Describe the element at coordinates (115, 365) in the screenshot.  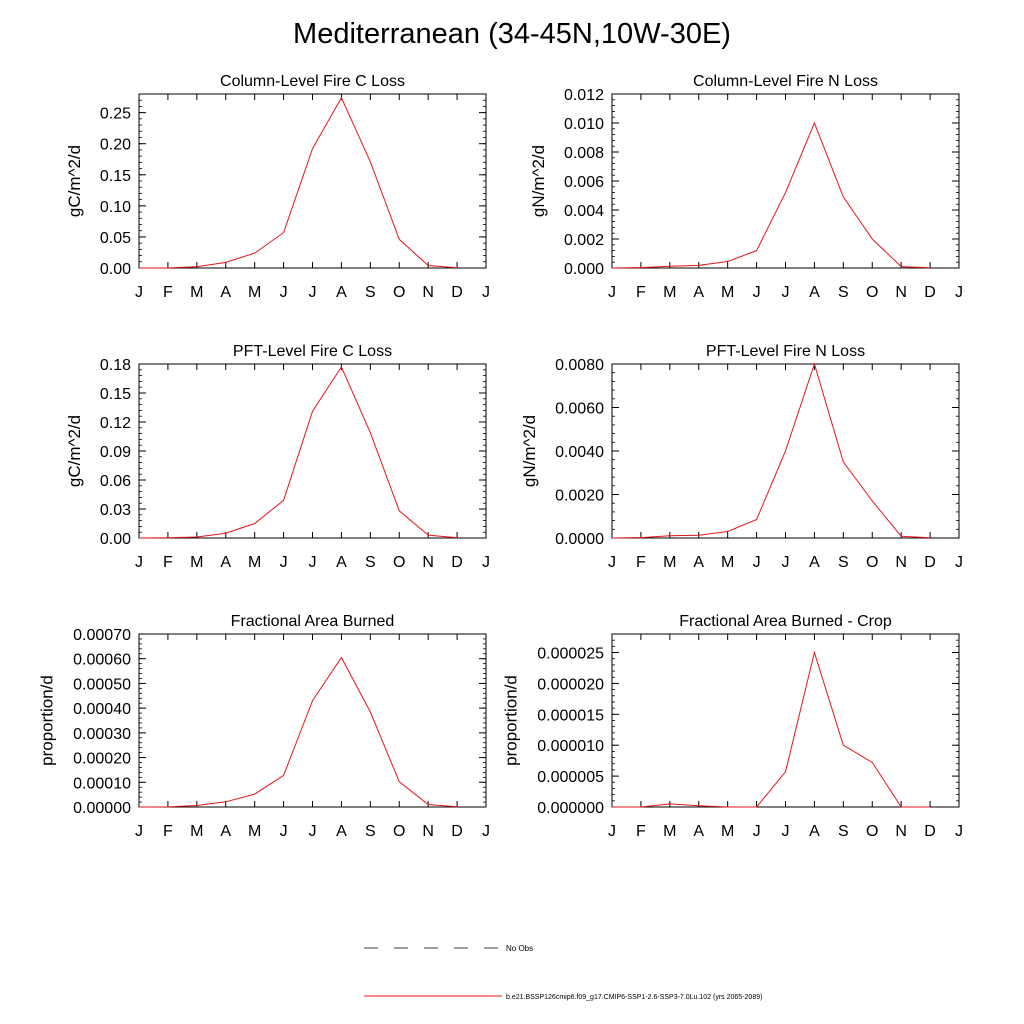
I see `y-tick-label: 0.18` at that location.